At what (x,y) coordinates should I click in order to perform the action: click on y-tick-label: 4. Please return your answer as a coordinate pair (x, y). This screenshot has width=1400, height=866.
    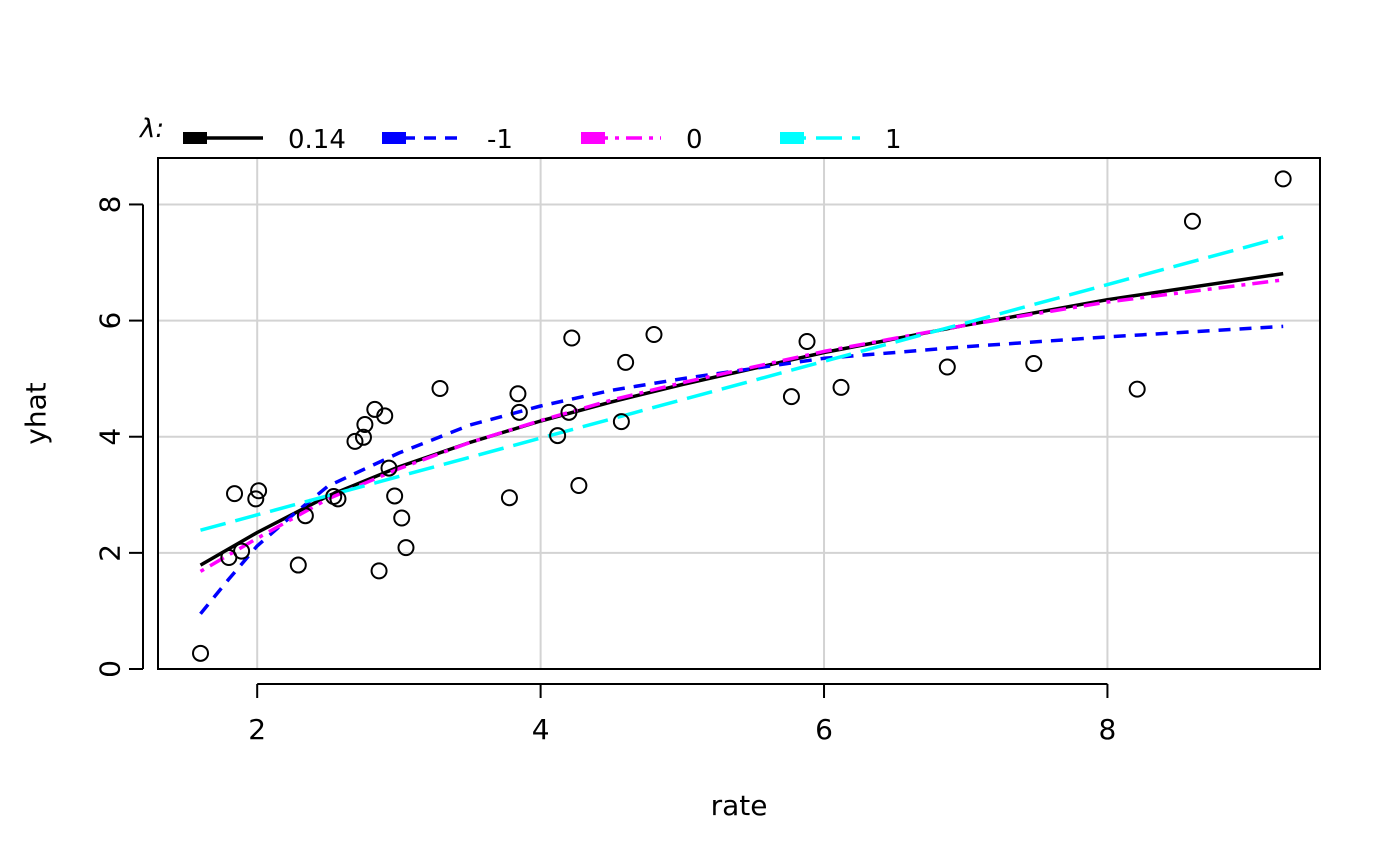
    Looking at the image, I should click on (110, 437).